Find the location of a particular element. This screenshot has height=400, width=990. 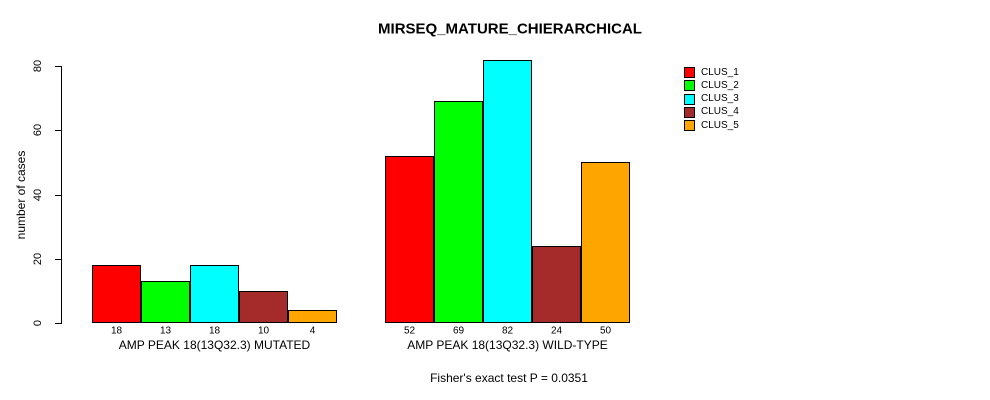

bar-value-label: 50 is located at coordinates (605, 331).